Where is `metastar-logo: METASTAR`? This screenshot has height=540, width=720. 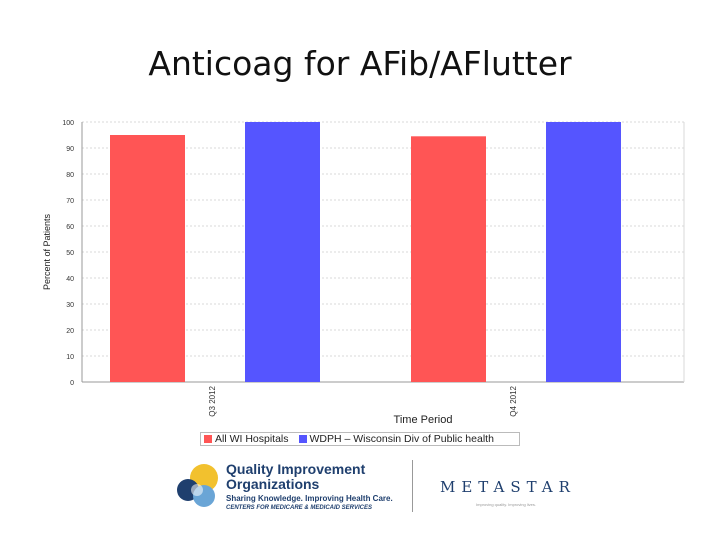 metastar-logo: METASTAR is located at coordinates (508, 487).